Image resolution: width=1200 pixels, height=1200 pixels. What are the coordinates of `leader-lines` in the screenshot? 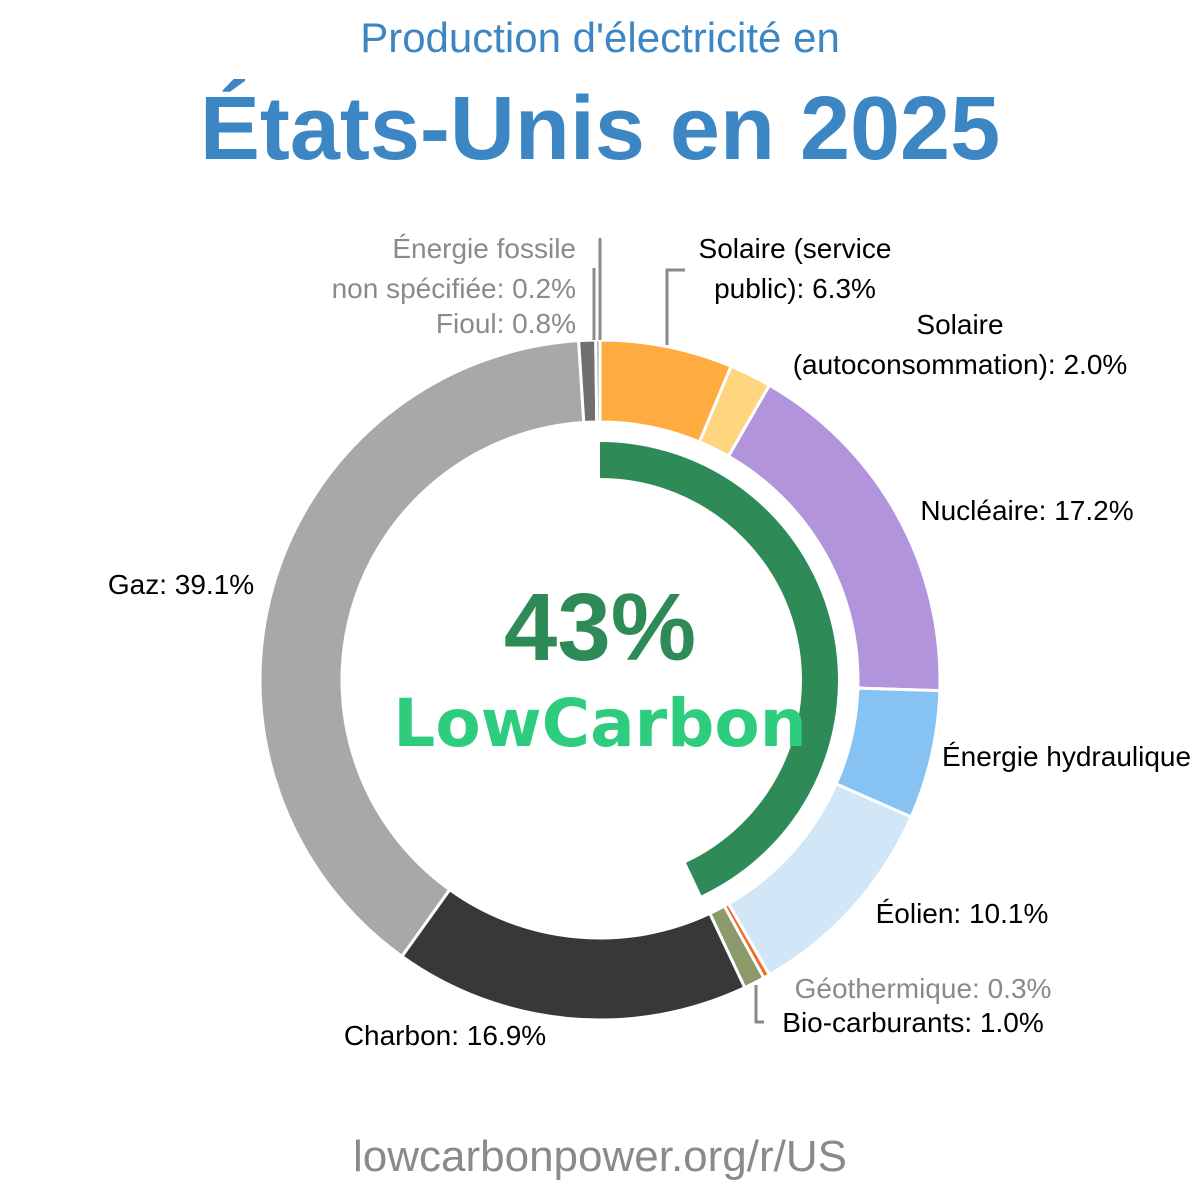 It's located at (678, 631).